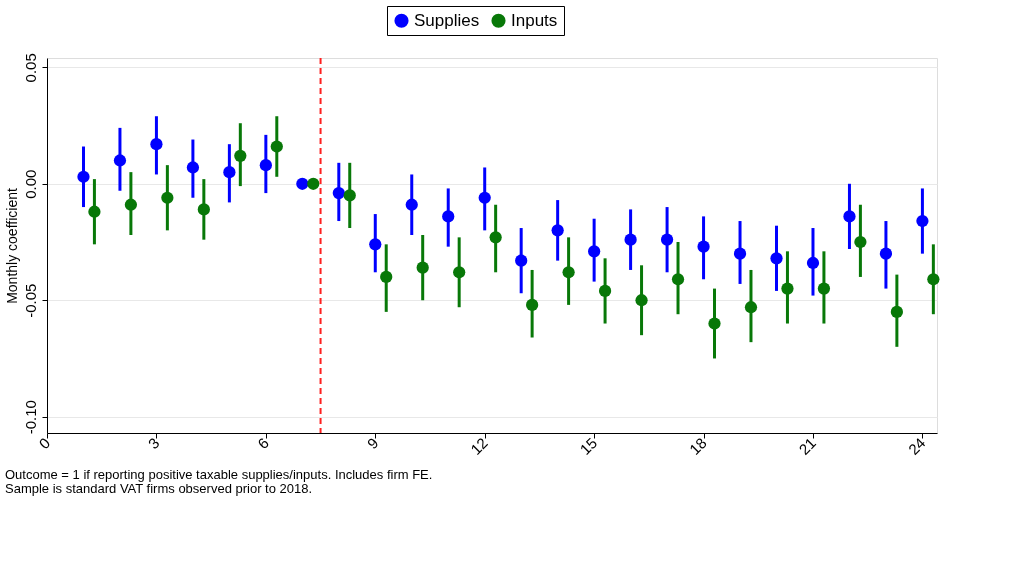 This screenshot has height=563, width=1021. What do you see at coordinates (807, 446) in the screenshot?
I see `x-tick-label: 21` at bounding box center [807, 446].